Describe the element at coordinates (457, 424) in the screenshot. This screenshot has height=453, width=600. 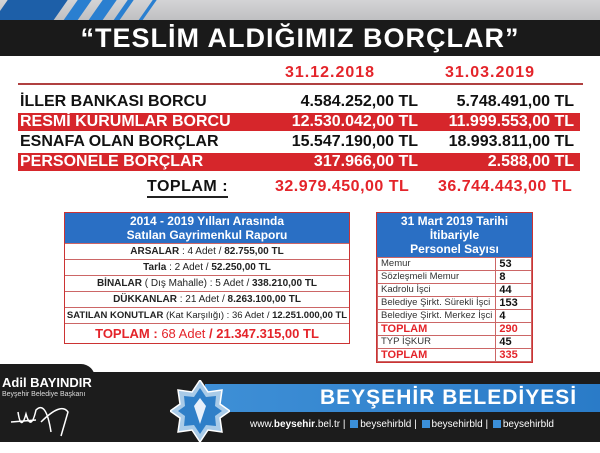
I see `facebook-handle: beysehirbld` at that location.